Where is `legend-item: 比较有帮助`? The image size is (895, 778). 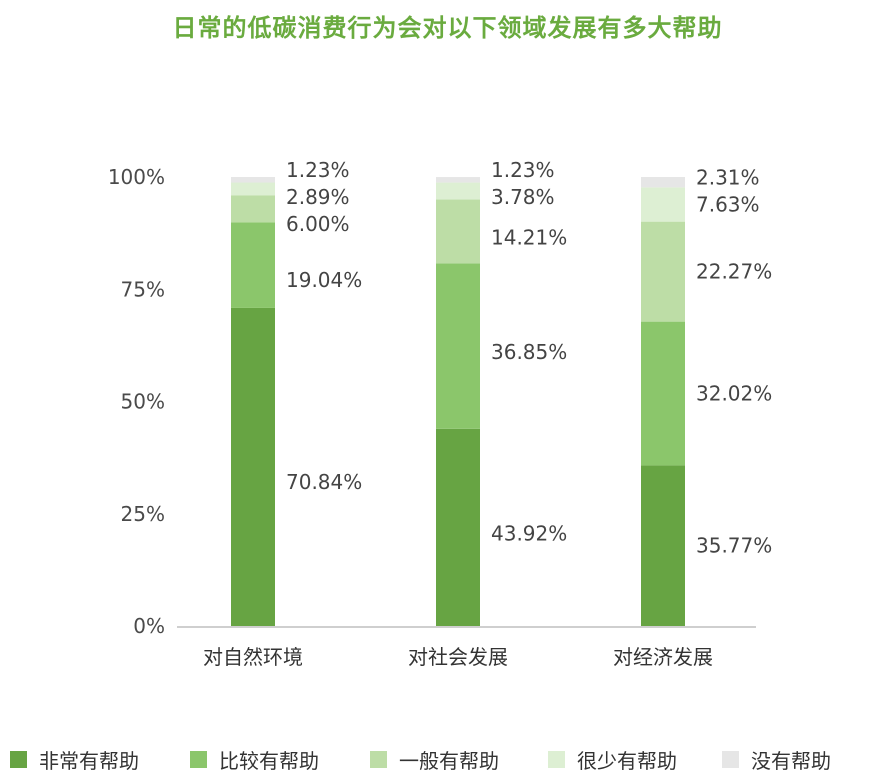
legend-item: 比较有帮助 is located at coordinates (254, 759).